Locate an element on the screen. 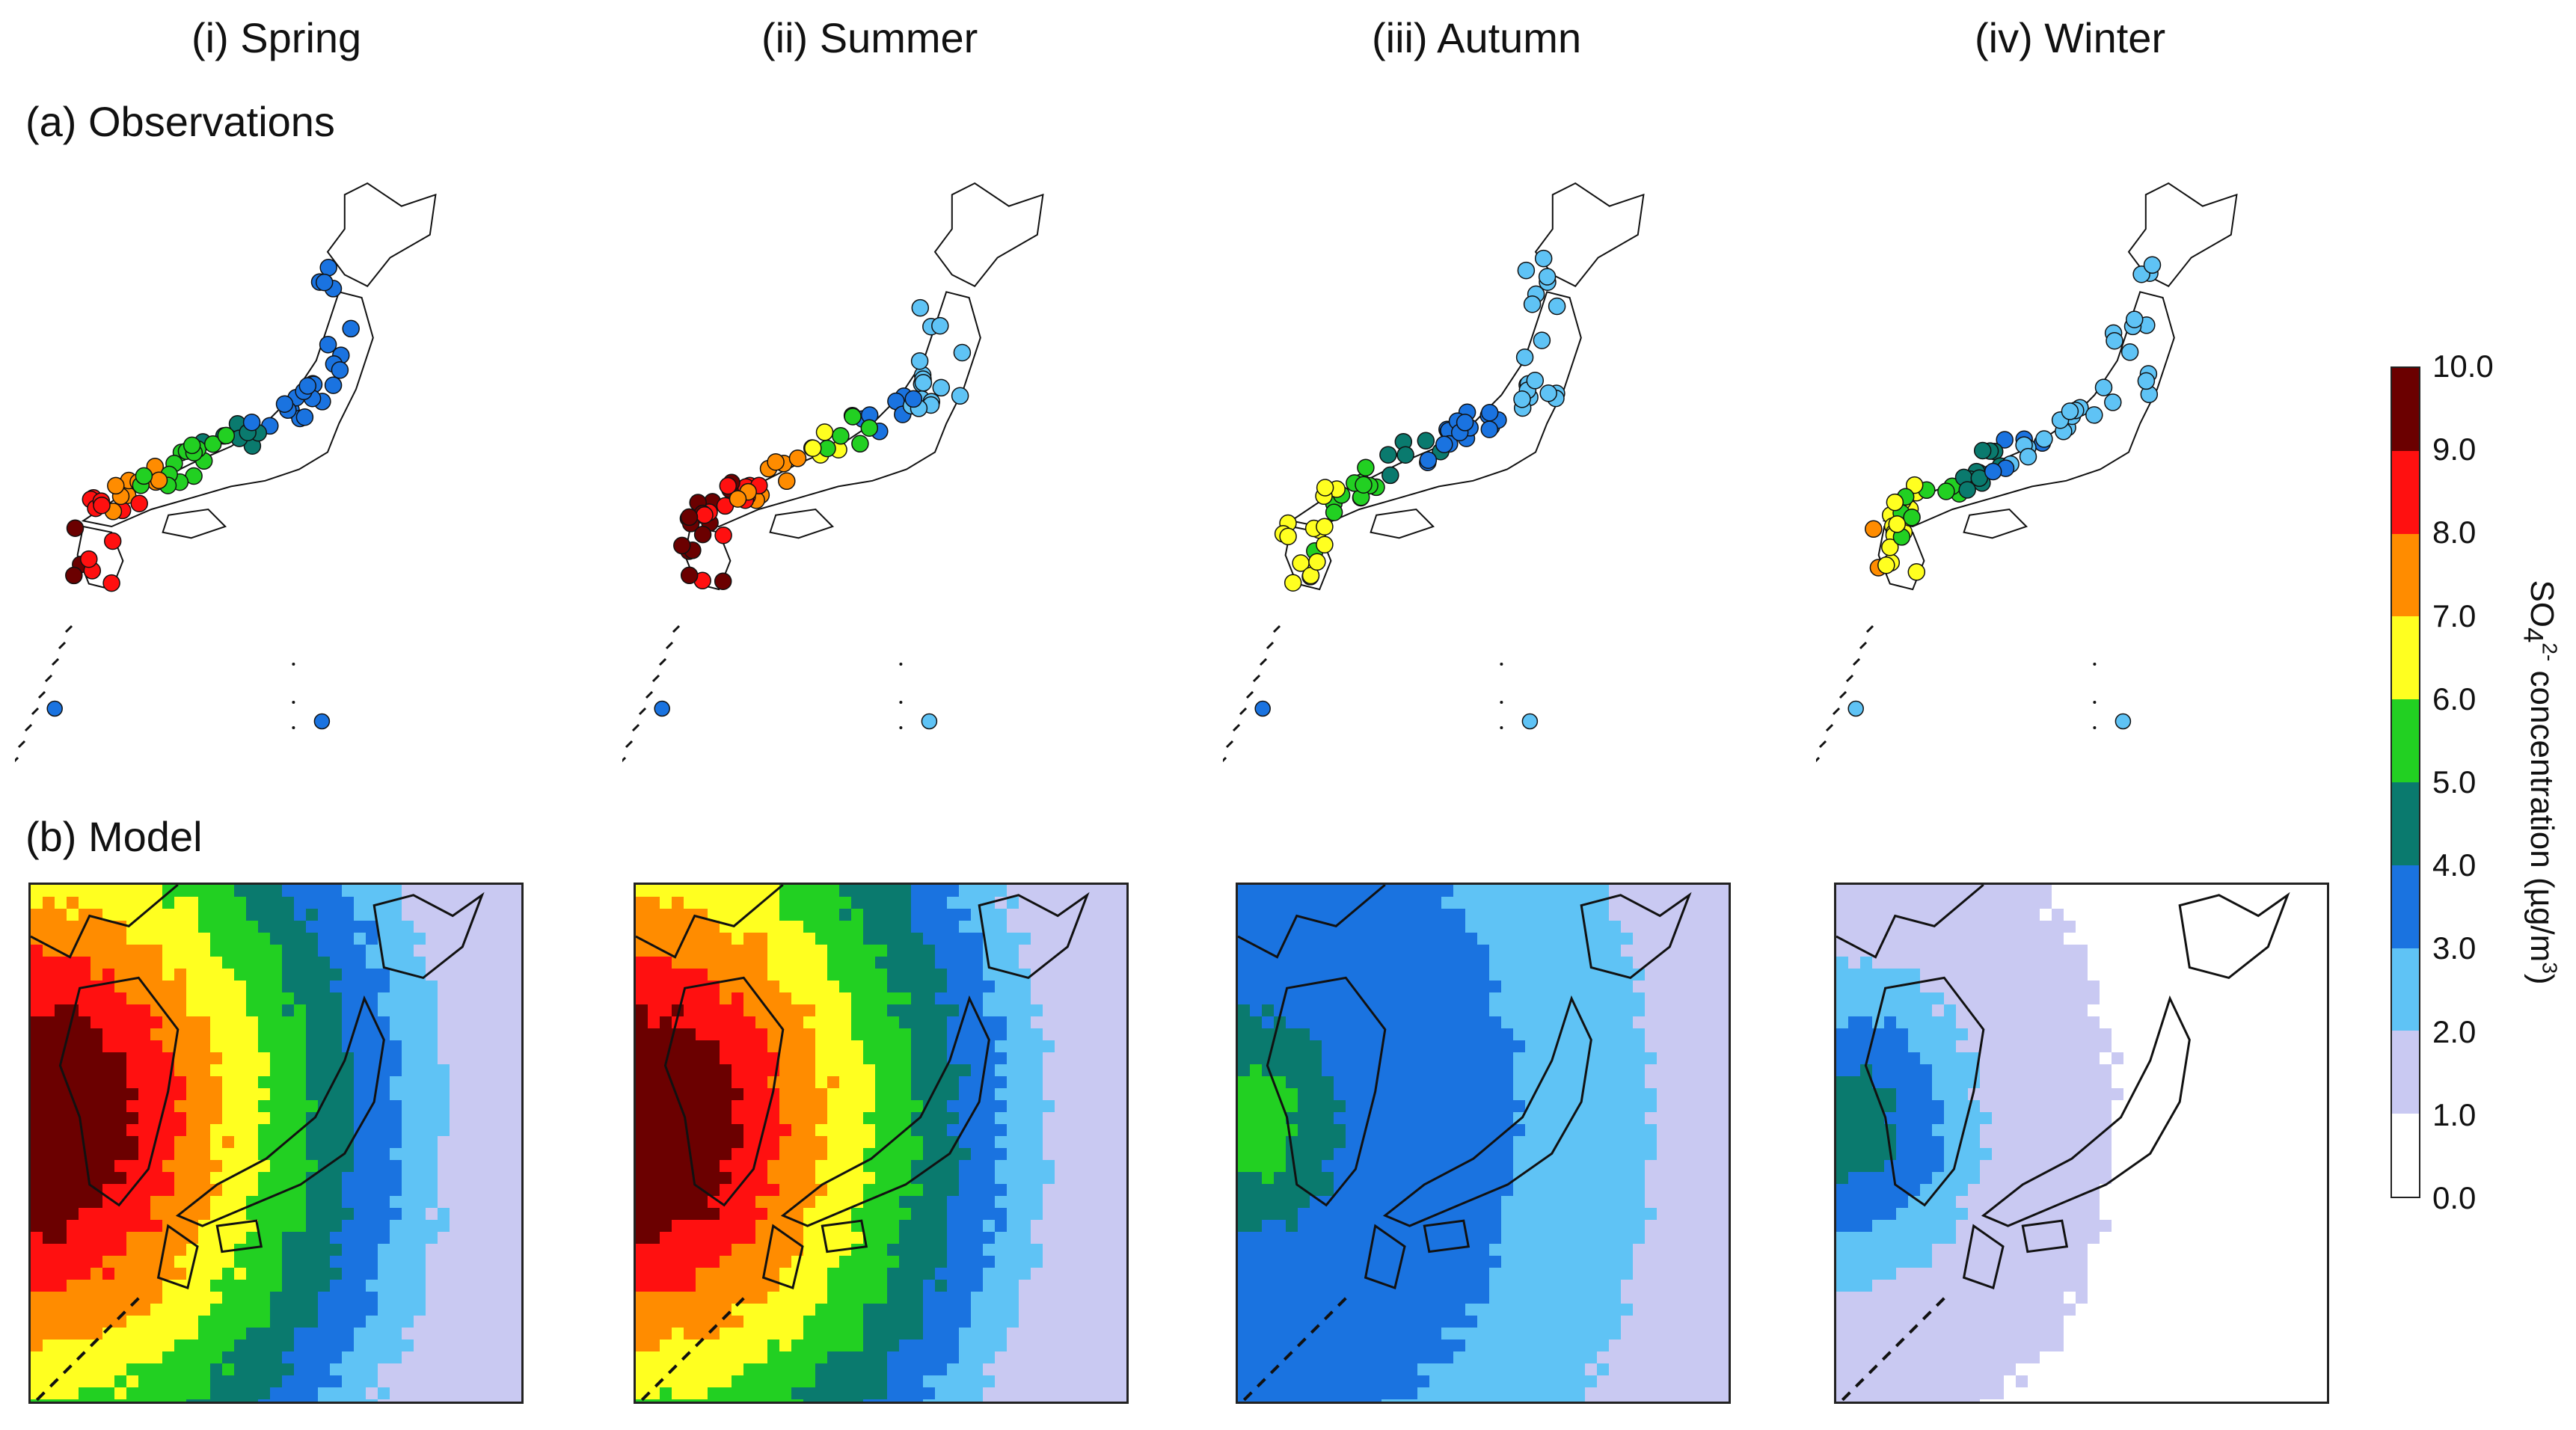 The width and height of the screenshot is (2576, 1430). colorbar-tick-label: 4.0 is located at coordinates (2454, 865).